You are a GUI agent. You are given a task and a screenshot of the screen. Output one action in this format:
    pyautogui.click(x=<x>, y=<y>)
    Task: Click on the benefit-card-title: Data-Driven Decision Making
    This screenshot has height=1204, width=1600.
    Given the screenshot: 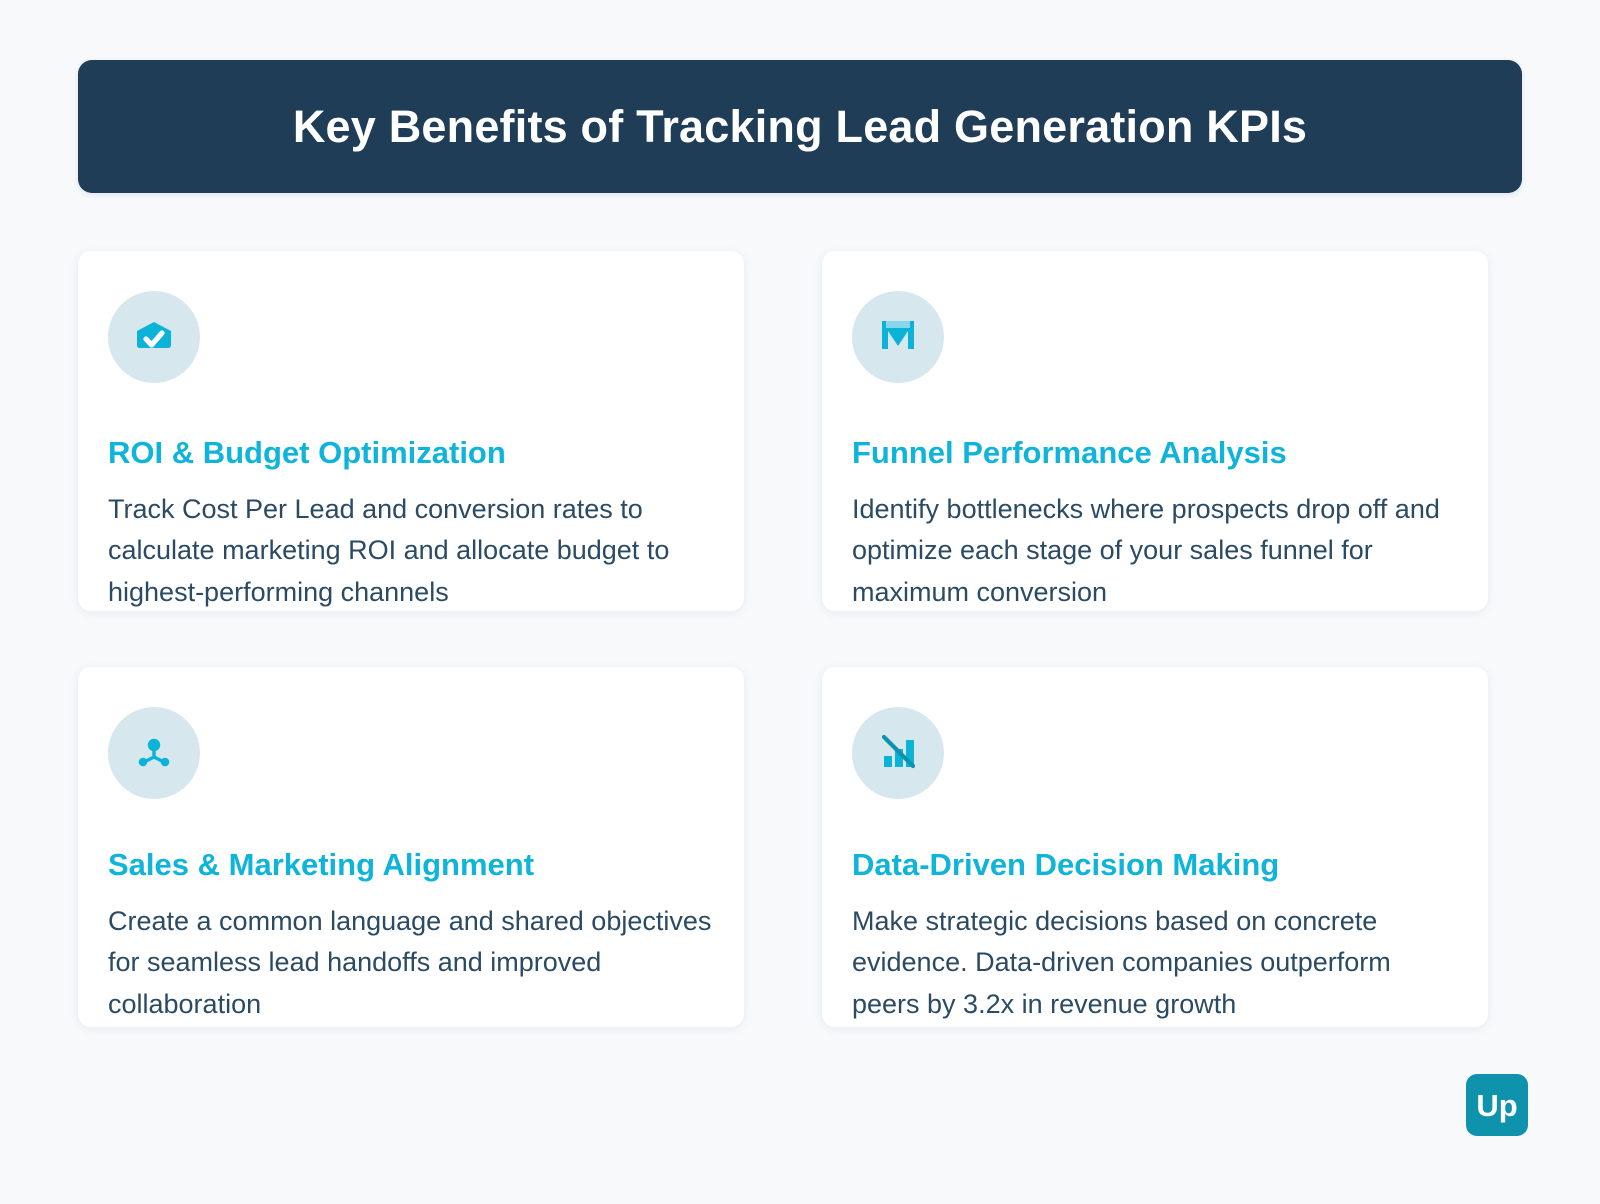 What is the action you would take?
    pyautogui.click(x=1066, y=864)
    